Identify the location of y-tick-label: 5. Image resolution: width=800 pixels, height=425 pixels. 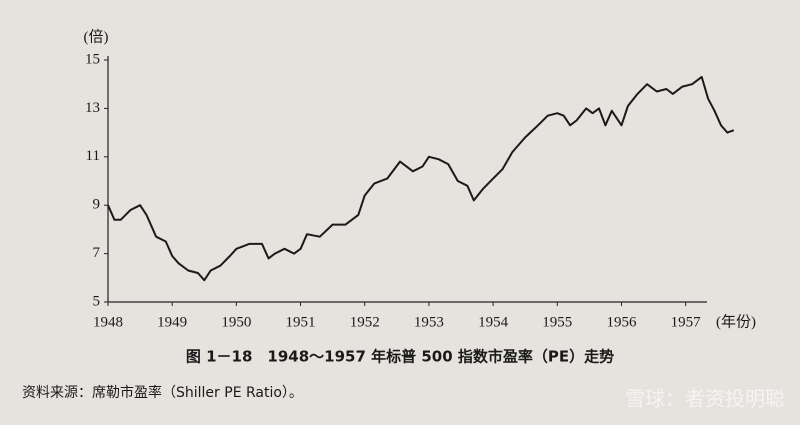
(97, 301).